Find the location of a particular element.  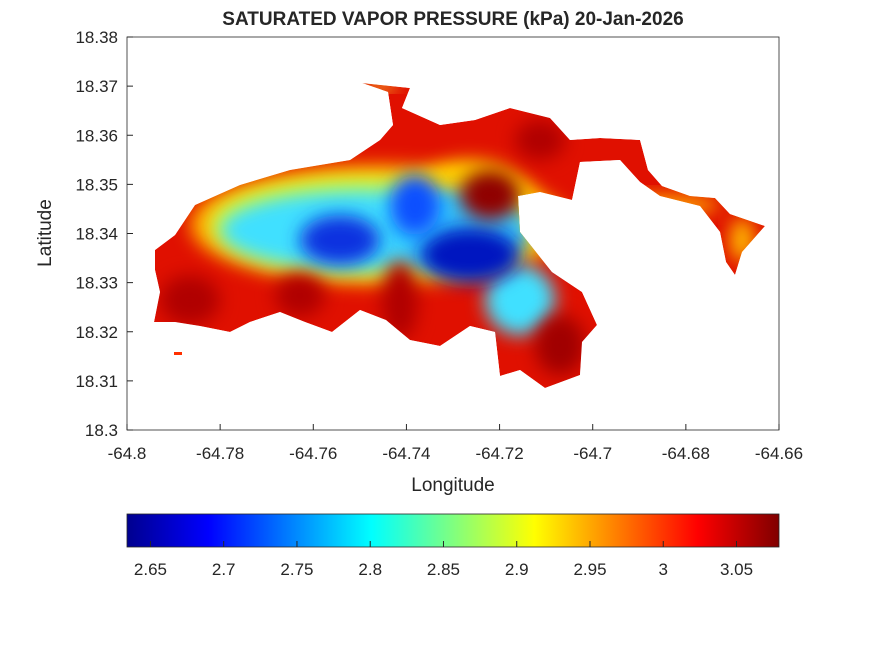

y-tick-label: 18.37 is located at coordinates (96, 86).